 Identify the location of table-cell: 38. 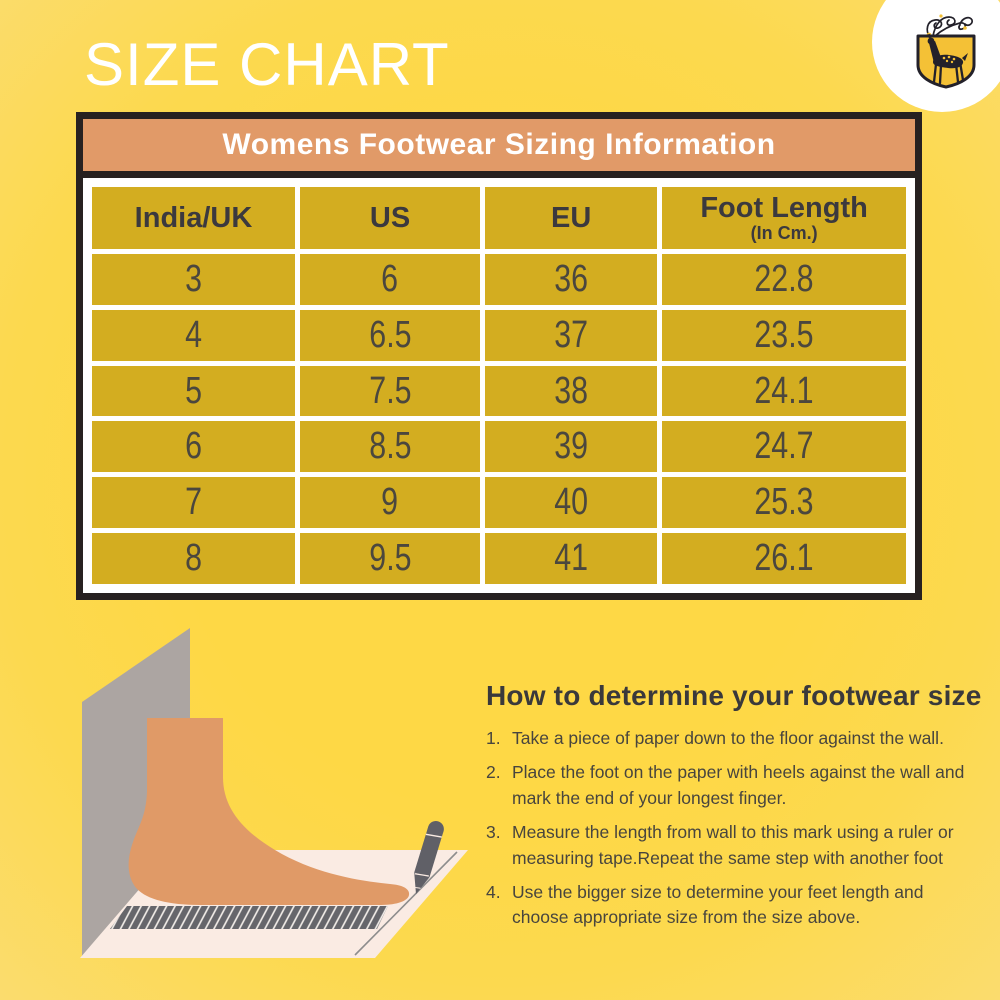
(571, 391).